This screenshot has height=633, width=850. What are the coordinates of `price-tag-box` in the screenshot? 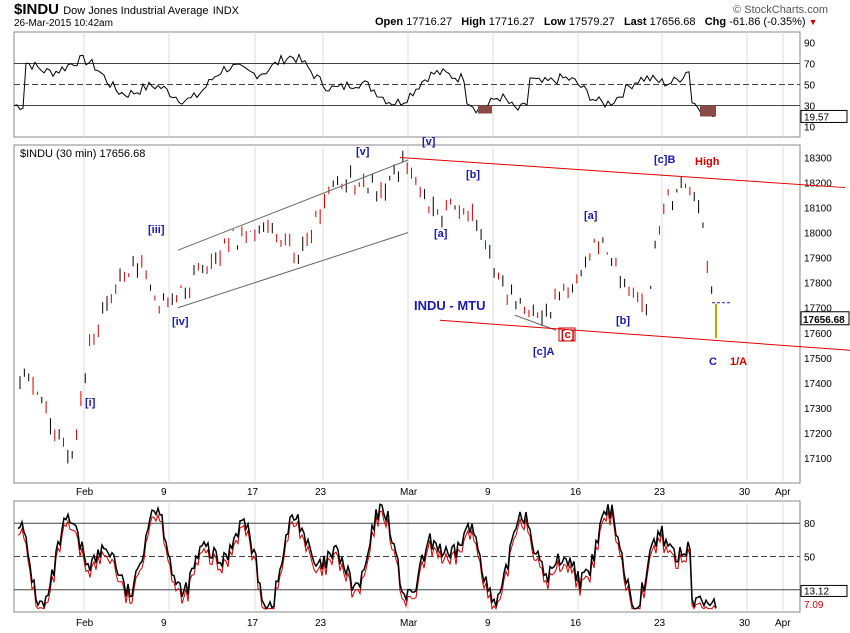 It's located at (825, 318).